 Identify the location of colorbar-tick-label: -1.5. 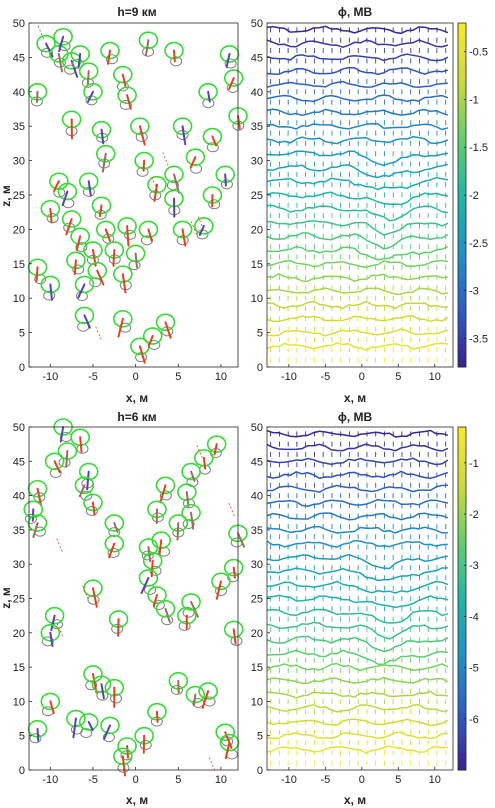
(478, 148).